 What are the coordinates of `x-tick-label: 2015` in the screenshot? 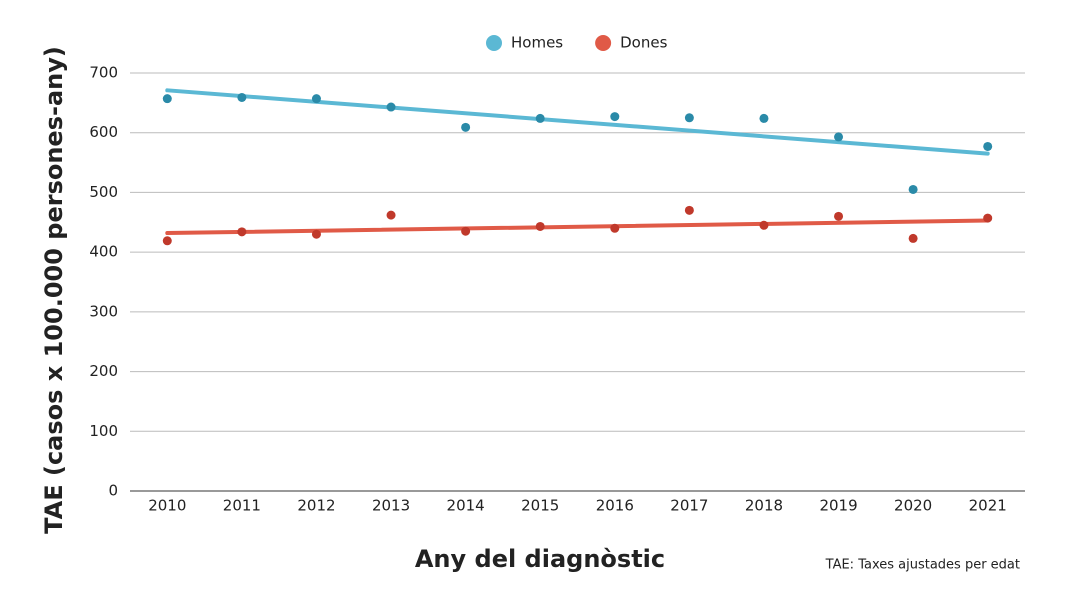 It's located at (540, 506).